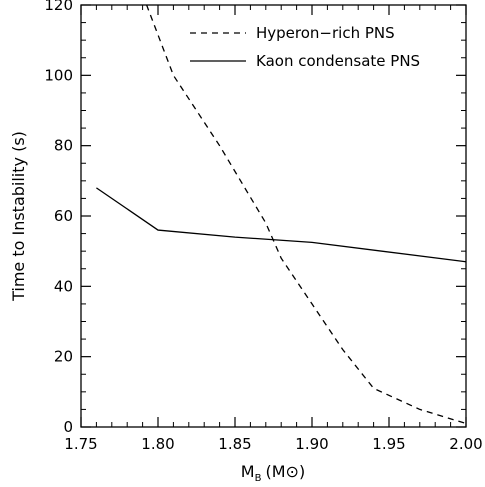  I want to click on y-tick-label: 40, so click(63, 286).